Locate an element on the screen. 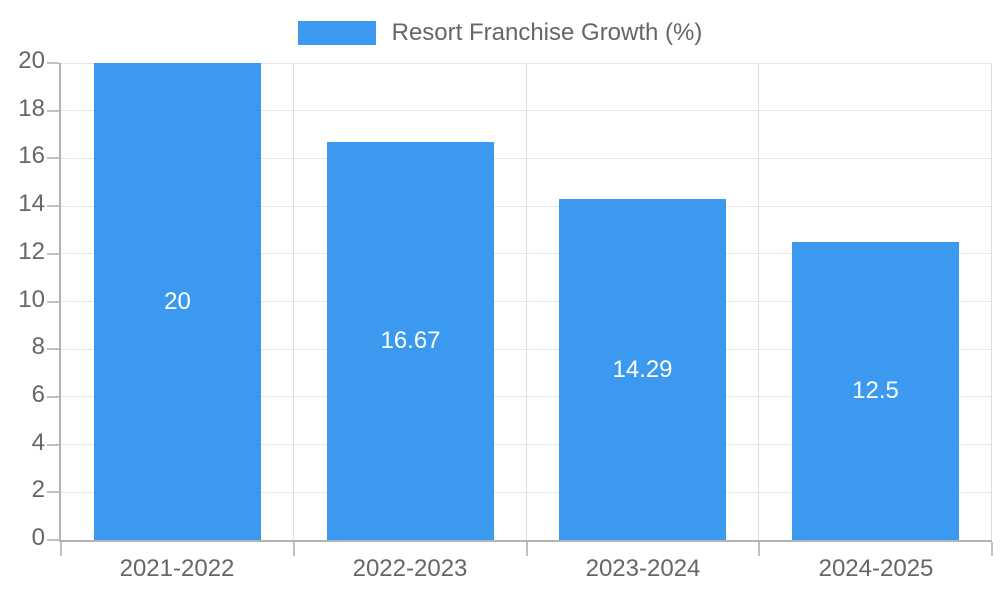 The height and width of the screenshot is (600, 1000). x-axis-labels: 2021-2022 2022-2023 2023-2024 2024-2025 is located at coordinates (526, 572).